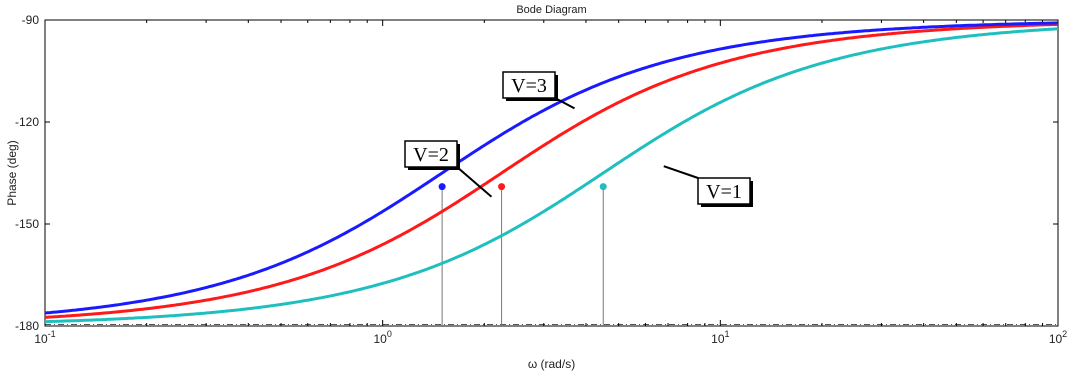 The image size is (1070, 375). Describe the element at coordinates (1064, 334) in the screenshot. I see `x-tick-exponent: 2` at that location.